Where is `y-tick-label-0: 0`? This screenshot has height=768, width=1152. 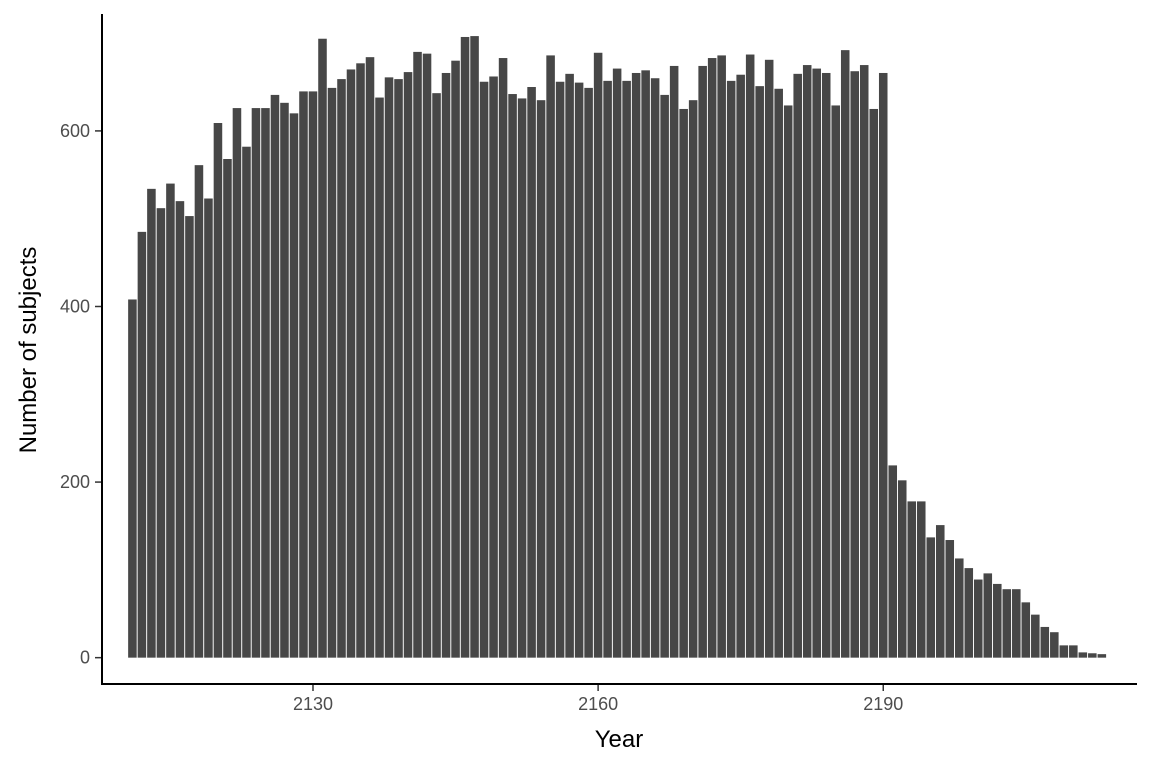 y-tick-label-0: 0 is located at coordinates (85, 658).